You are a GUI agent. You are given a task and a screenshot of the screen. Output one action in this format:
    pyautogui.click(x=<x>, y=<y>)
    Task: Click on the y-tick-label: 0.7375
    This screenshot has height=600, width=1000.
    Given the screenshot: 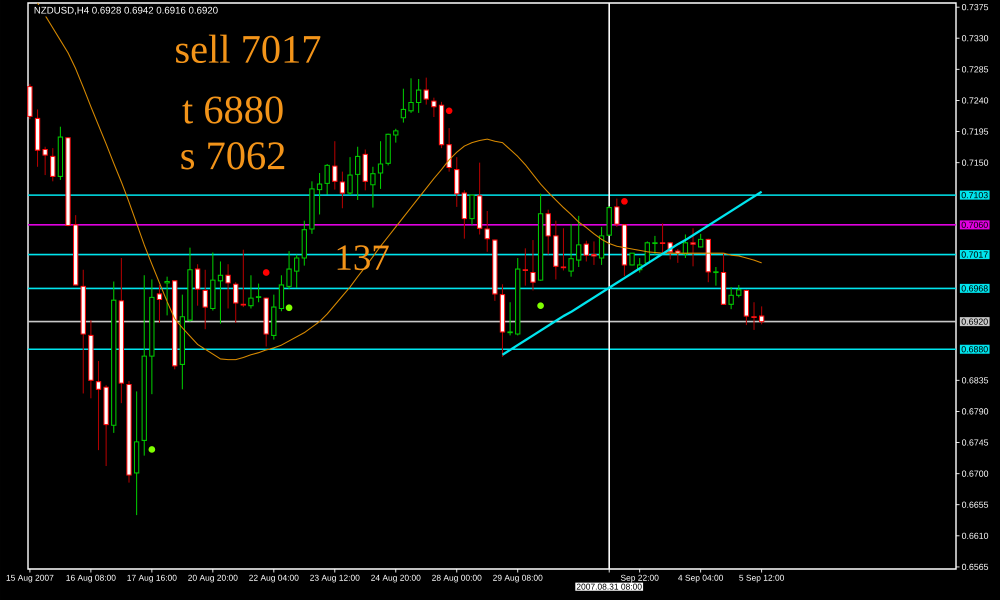 What is the action you would take?
    pyautogui.click(x=975, y=7)
    